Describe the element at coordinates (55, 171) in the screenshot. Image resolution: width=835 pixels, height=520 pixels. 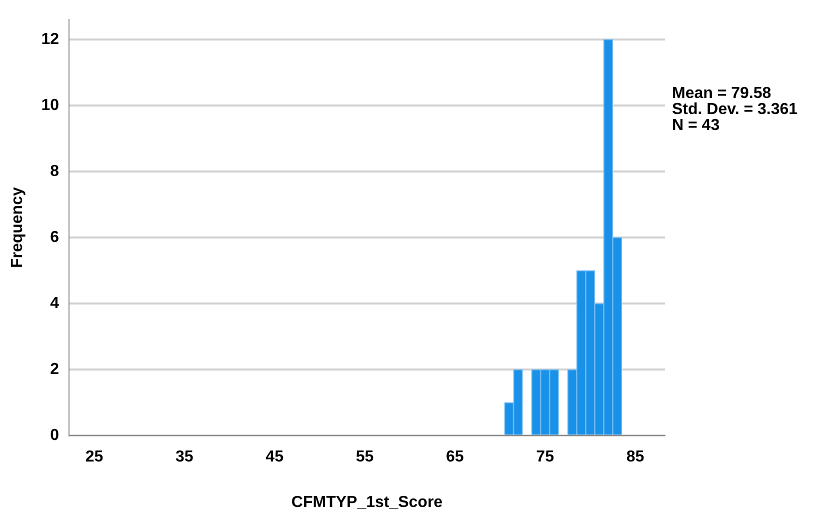
I see `y-tick-label: 8` at that location.